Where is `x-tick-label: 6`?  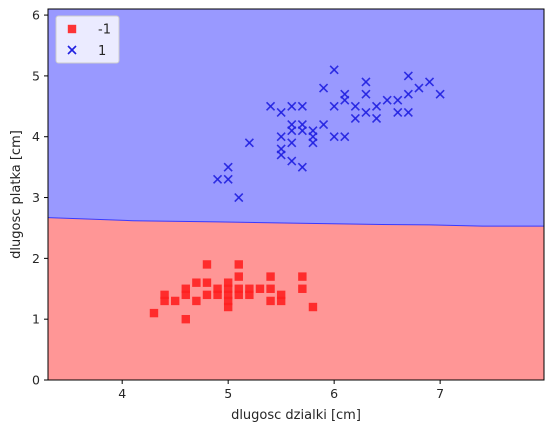
x-tick-label: 6 is located at coordinates (334, 393).